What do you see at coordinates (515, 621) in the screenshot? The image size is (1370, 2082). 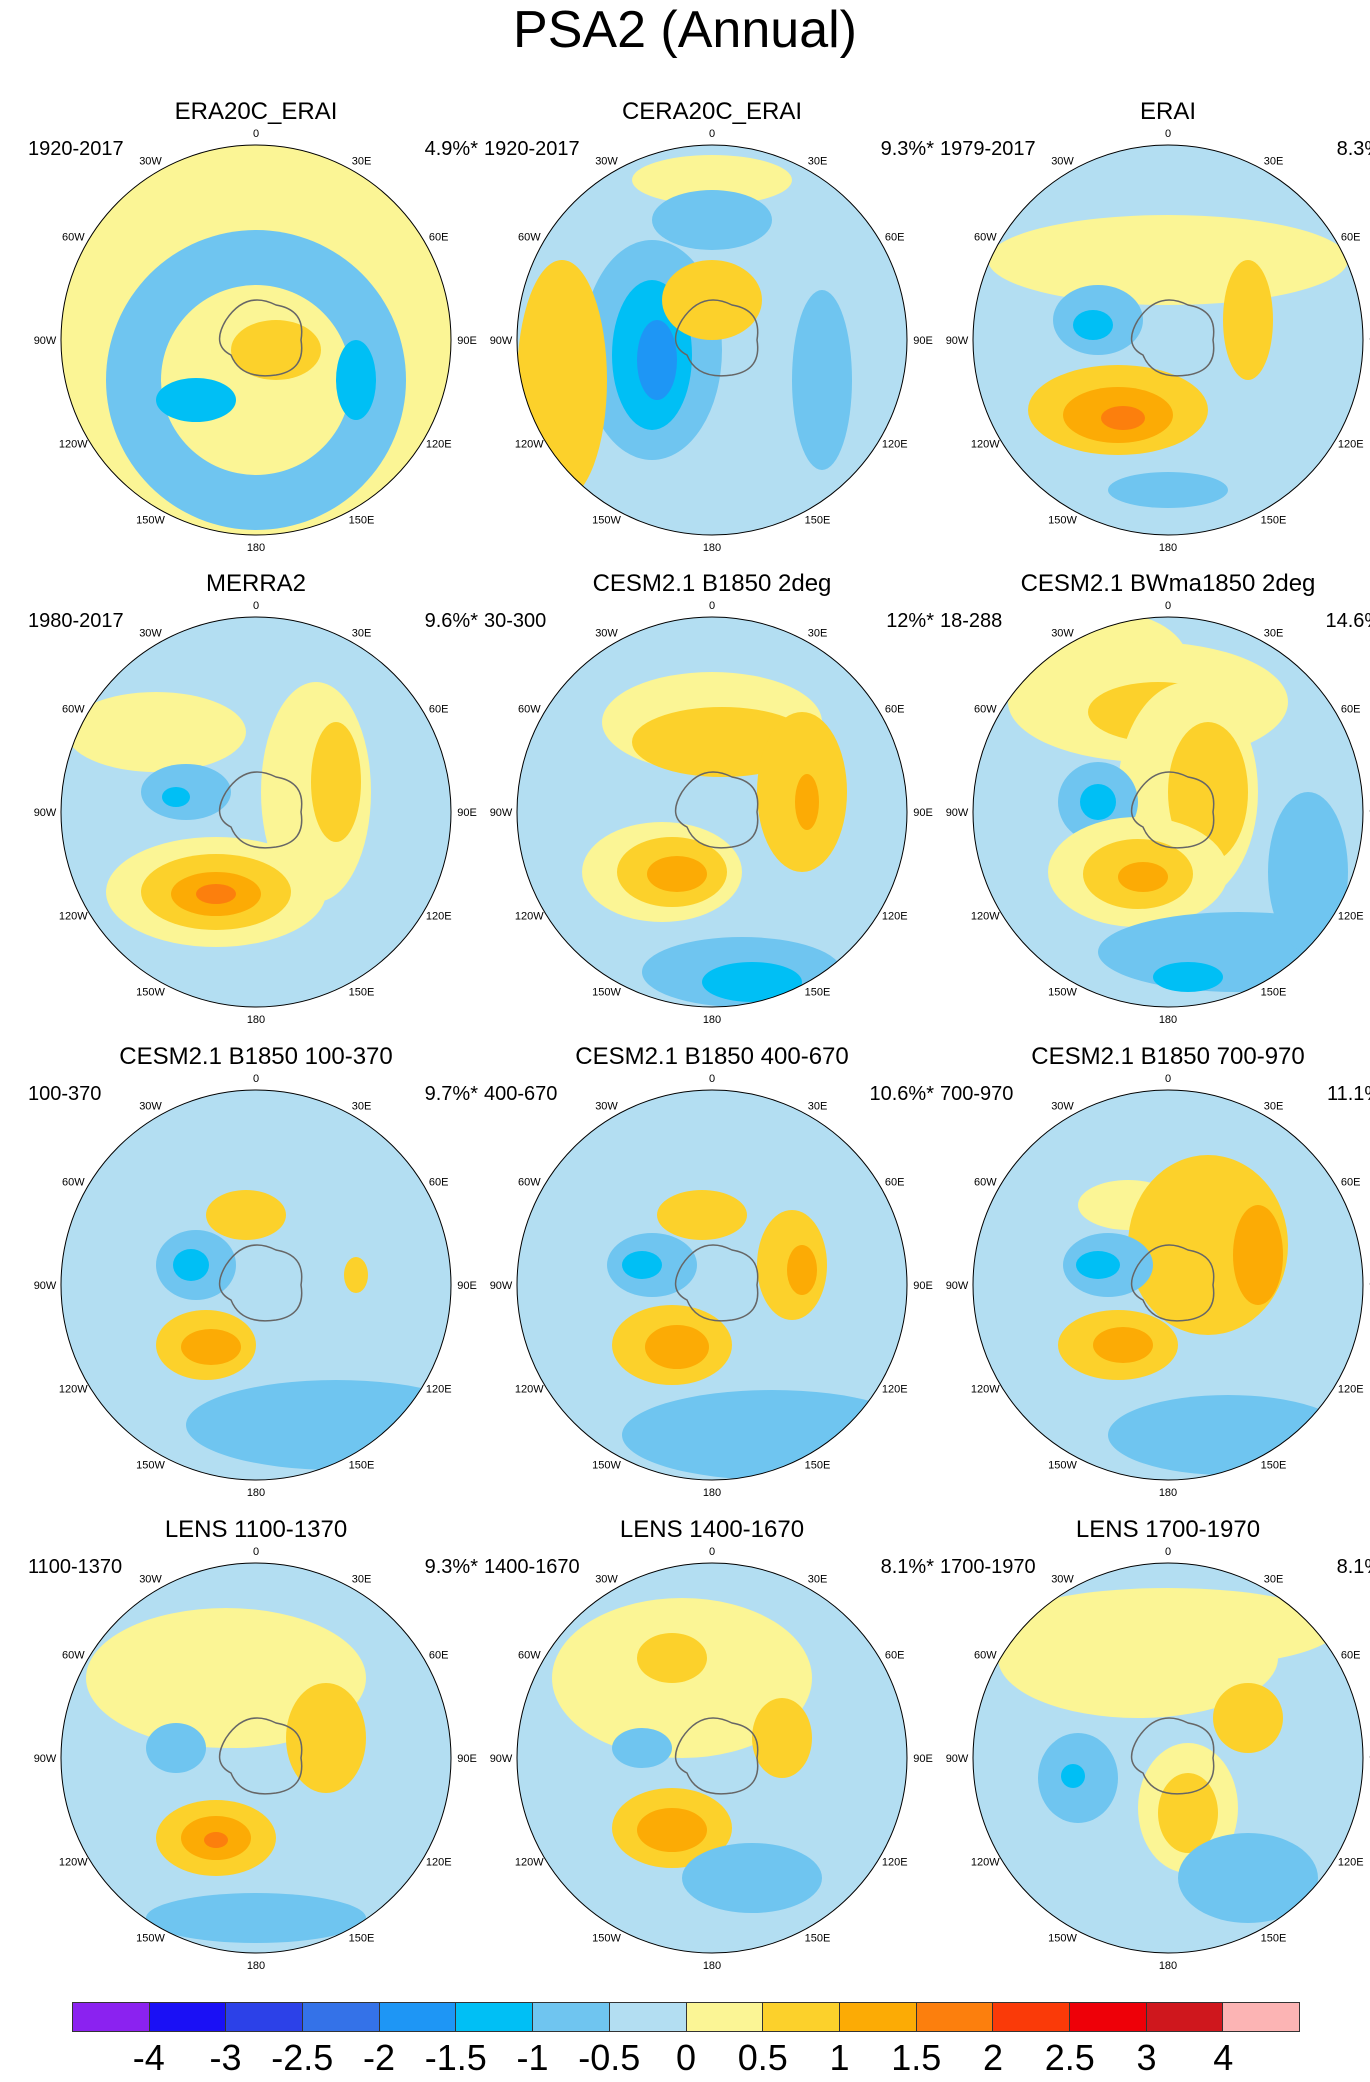 I see `panel-year-range: 30-300` at bounding box center [515, 621].